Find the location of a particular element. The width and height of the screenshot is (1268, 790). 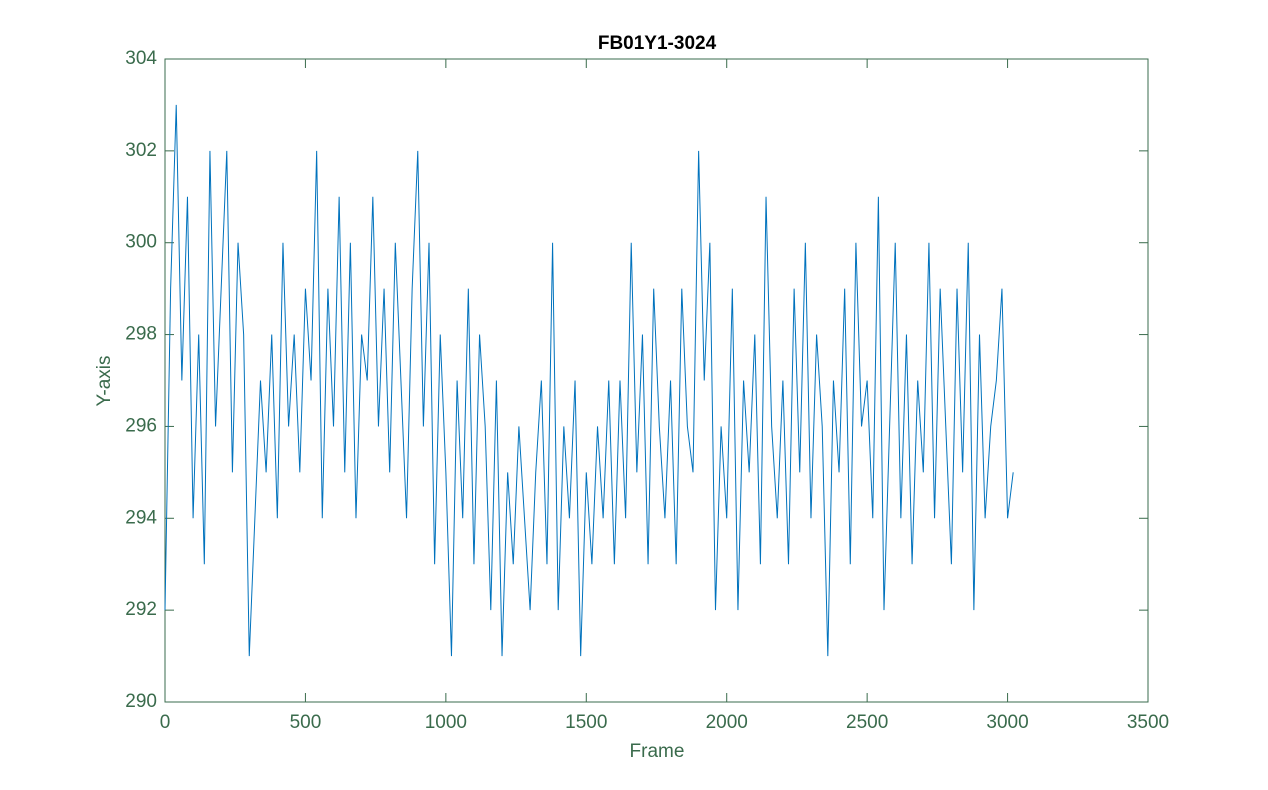

x-tick-label: 0 is located at coordinates (165, 722).